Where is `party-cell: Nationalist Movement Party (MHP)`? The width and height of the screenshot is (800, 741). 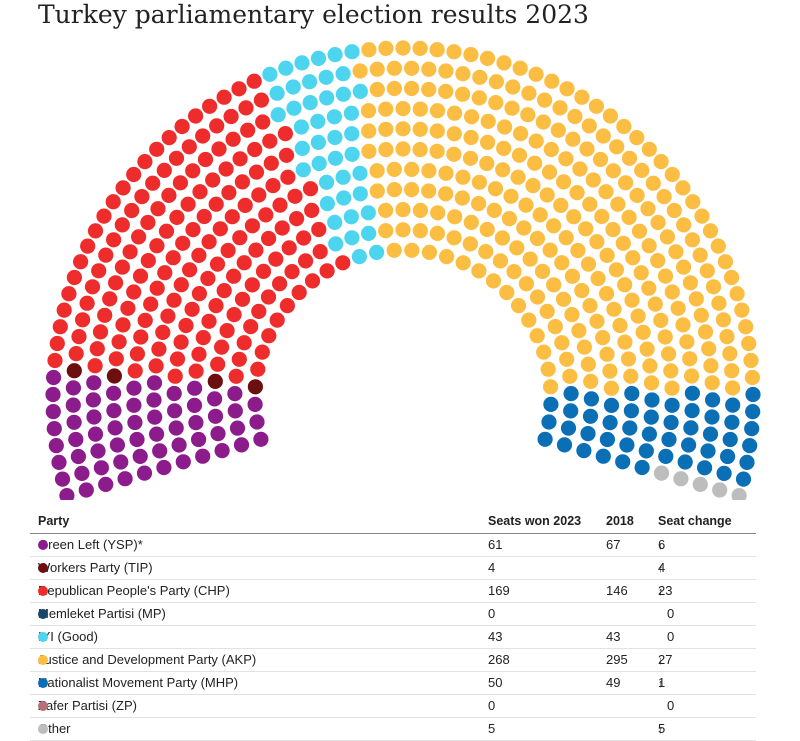
party-cell: Nationalist Movement Party (MHP) is located at coordinates (138, 682).